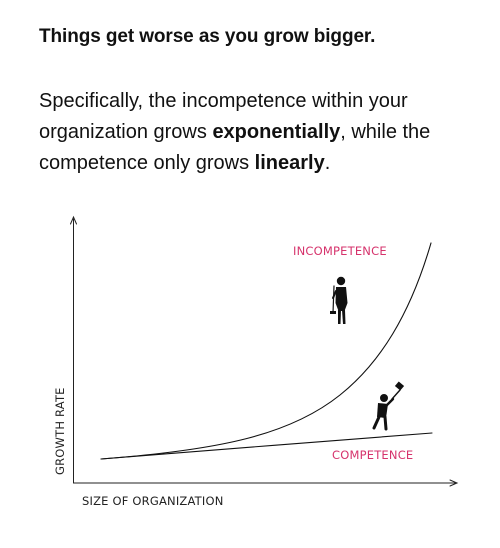 The width and height of the screenshot is (500, 548). What do you see at coordinates (289, 163) in the screenshot?
I see `emphasis-linearly: linearly` at bounding box center [289, 163].